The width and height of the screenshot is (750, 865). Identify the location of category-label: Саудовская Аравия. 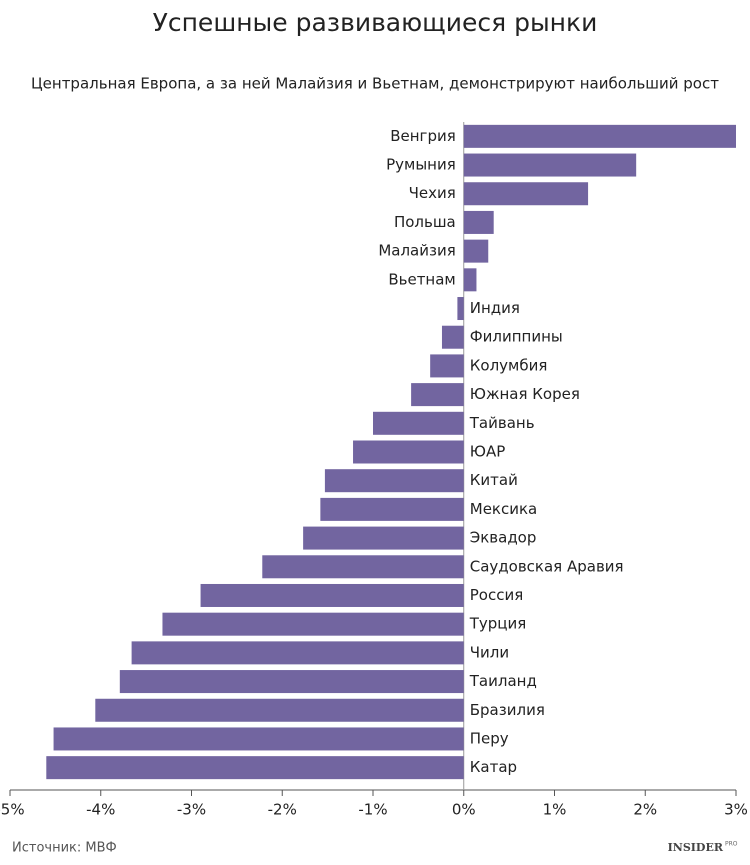
(547, 566).